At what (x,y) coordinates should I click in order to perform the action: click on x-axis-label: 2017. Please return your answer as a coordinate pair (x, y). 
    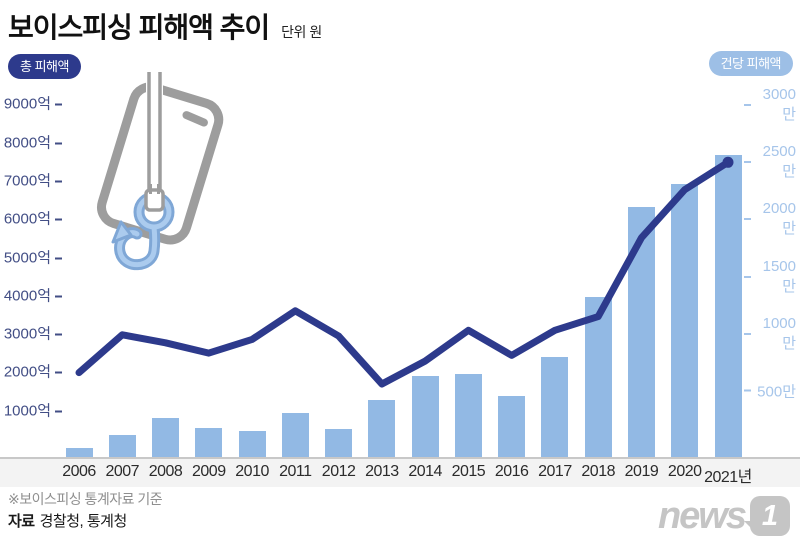
    Looking at the image, I should click on (555, 471).